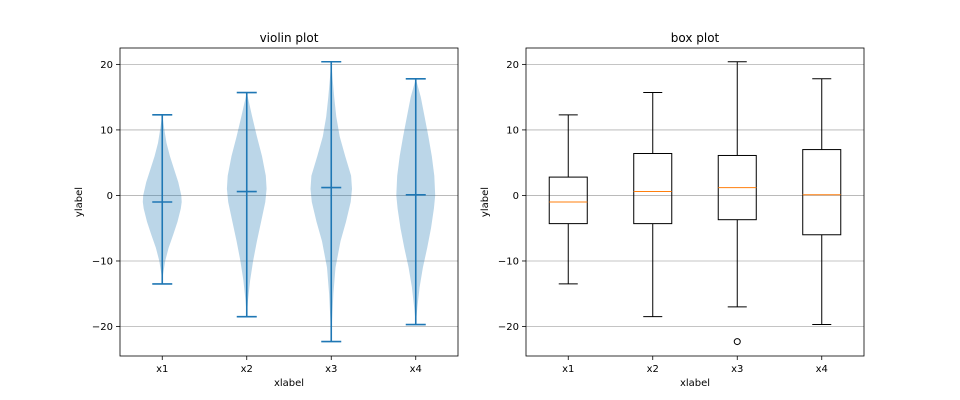 The height and width of the screenshot is (400, 960). Describe the element at coordinates (695, 38) in the screenshot. I see `box-plot-title: box plot` at that location.